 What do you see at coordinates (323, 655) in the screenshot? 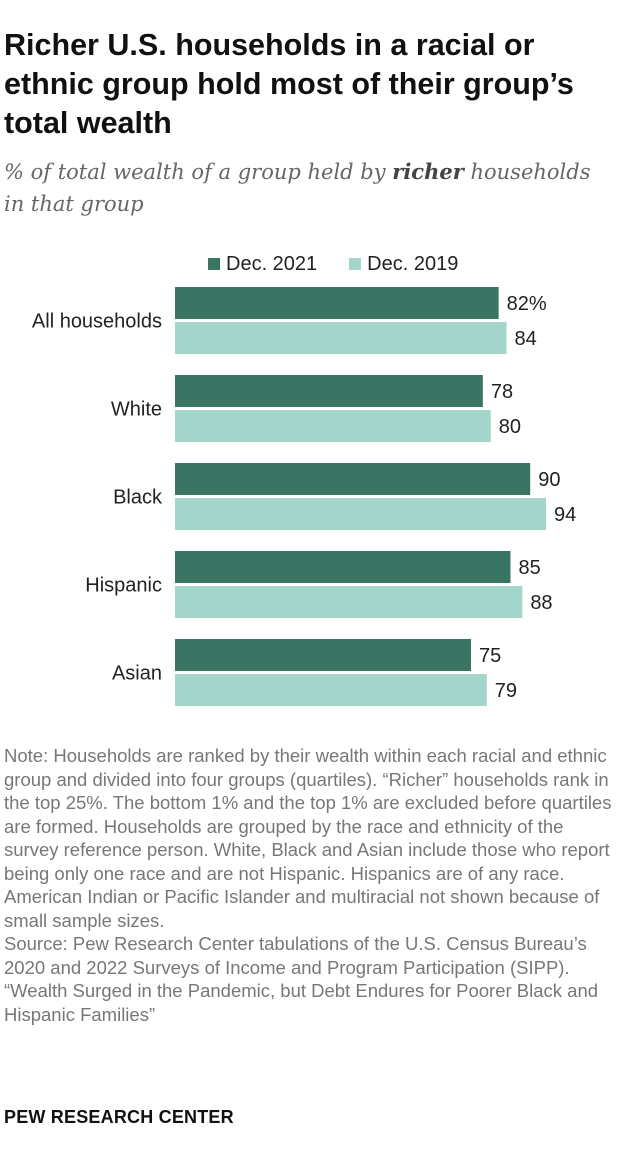
I see `bar-dec-2021-asian` at bounding box center [323, 655].